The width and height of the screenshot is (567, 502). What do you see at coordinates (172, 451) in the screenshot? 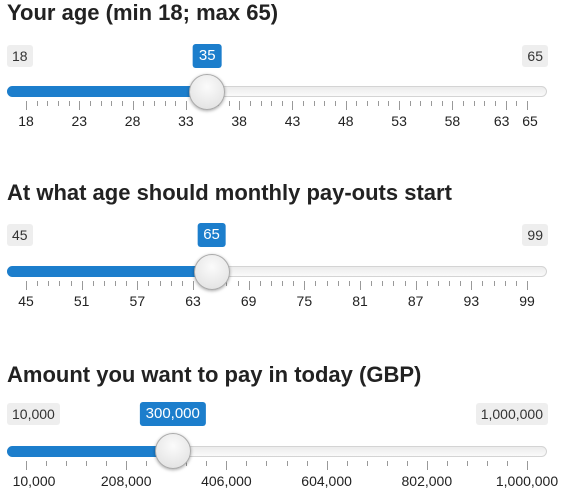
I see `amount-slider-handle` at bounding box center [172, 451].